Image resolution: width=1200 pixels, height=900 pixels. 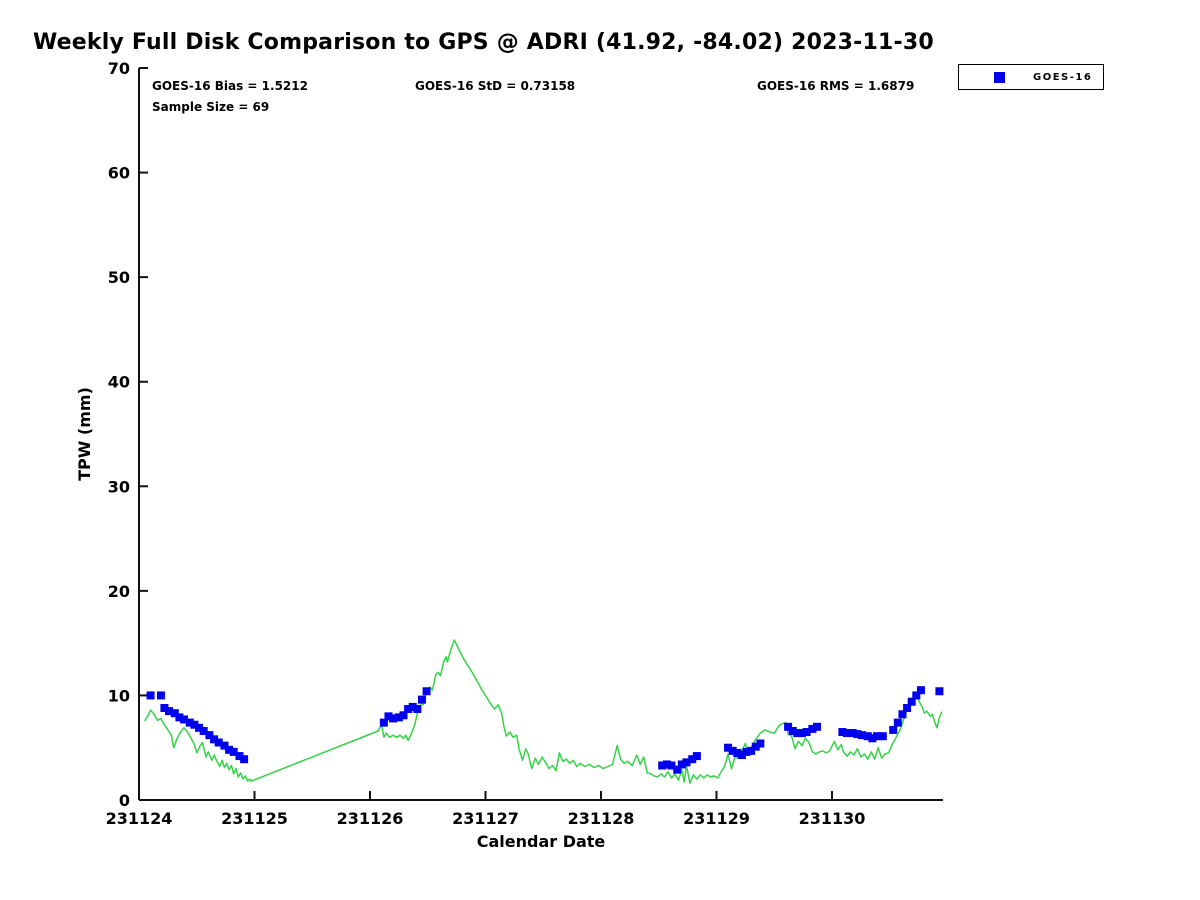 I want to click on x-tick-label: 231127, so click(x=485, y=818).